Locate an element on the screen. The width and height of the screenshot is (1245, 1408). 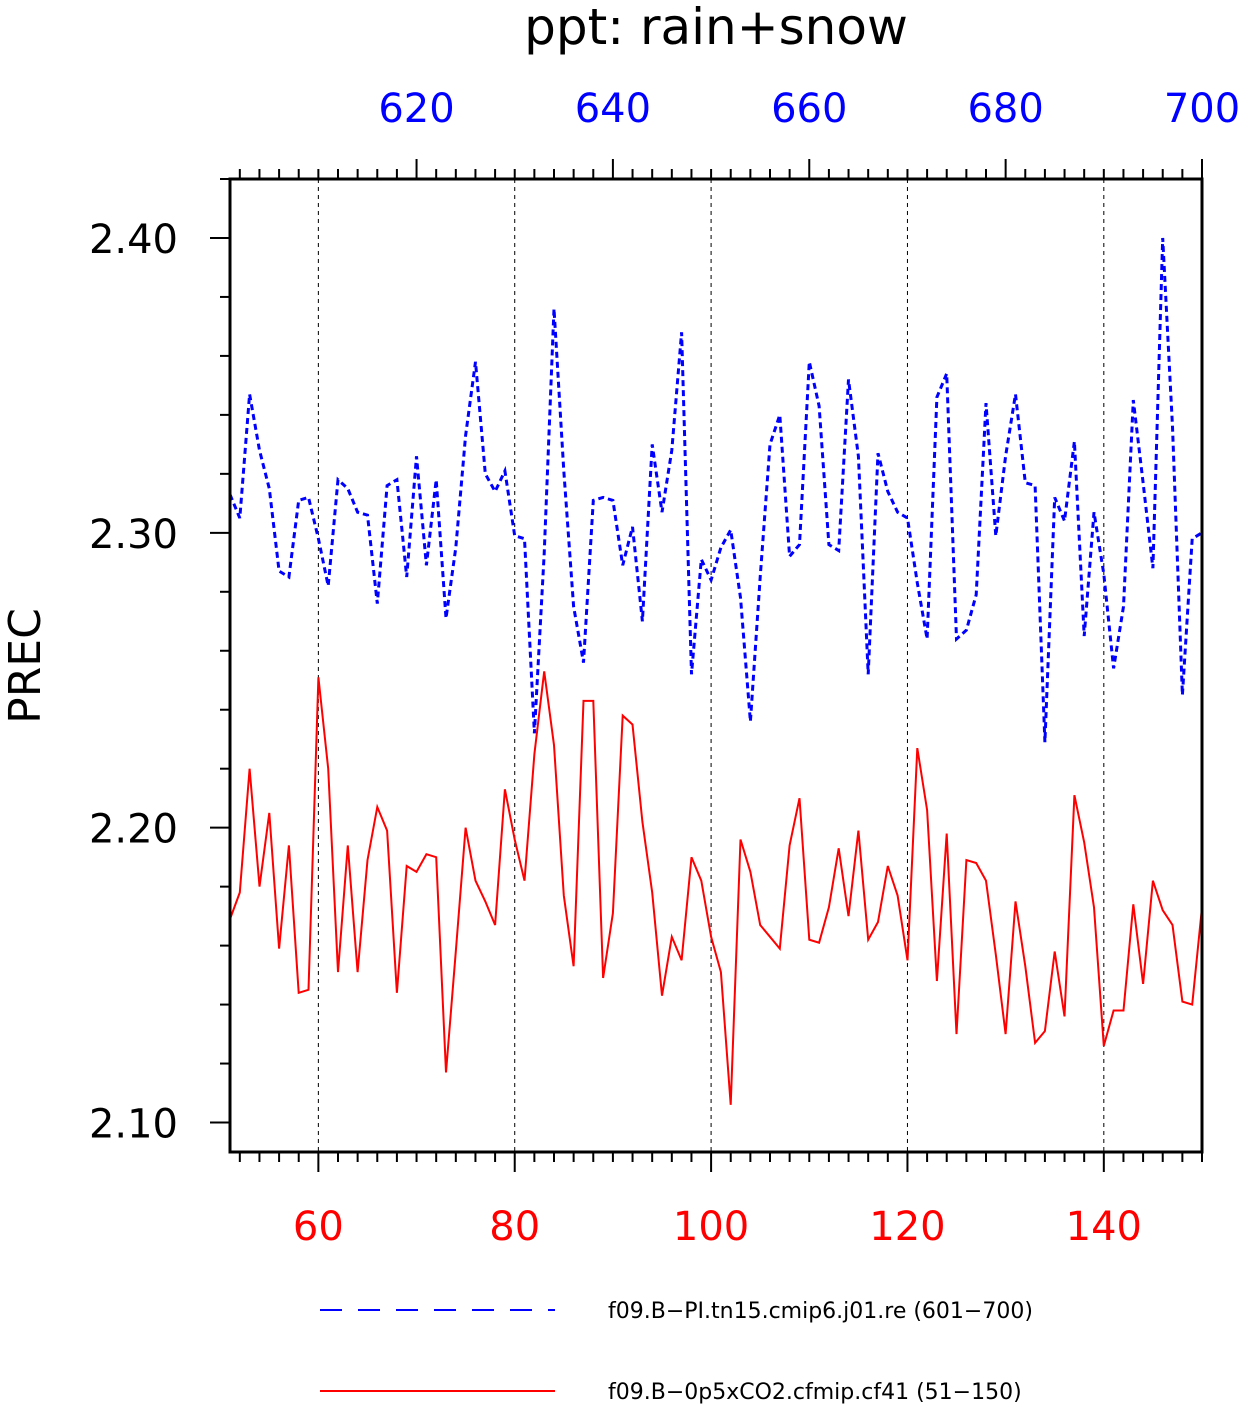
x-bottom-tick-label: 80 is located at coordinates (514, 1227).